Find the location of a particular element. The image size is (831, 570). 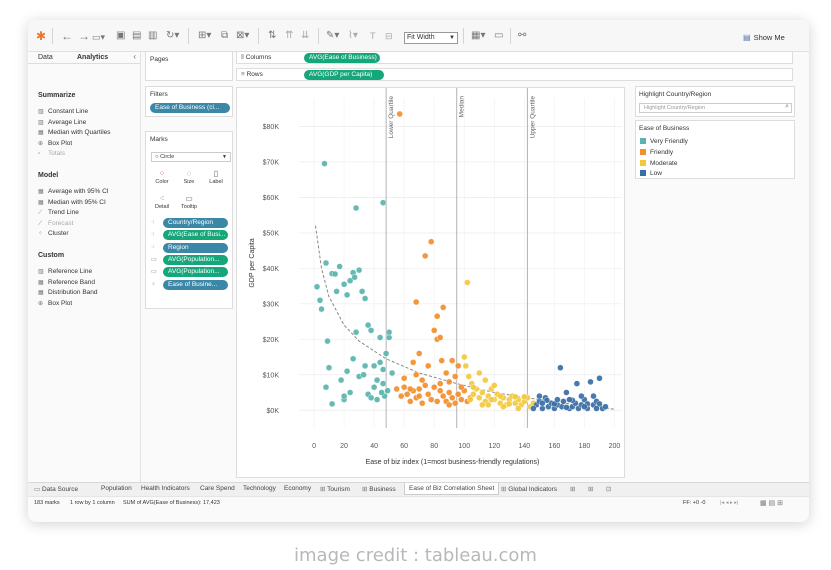

clear-sheet-icon: ⊠▾ is located at coordinates (243, 35).